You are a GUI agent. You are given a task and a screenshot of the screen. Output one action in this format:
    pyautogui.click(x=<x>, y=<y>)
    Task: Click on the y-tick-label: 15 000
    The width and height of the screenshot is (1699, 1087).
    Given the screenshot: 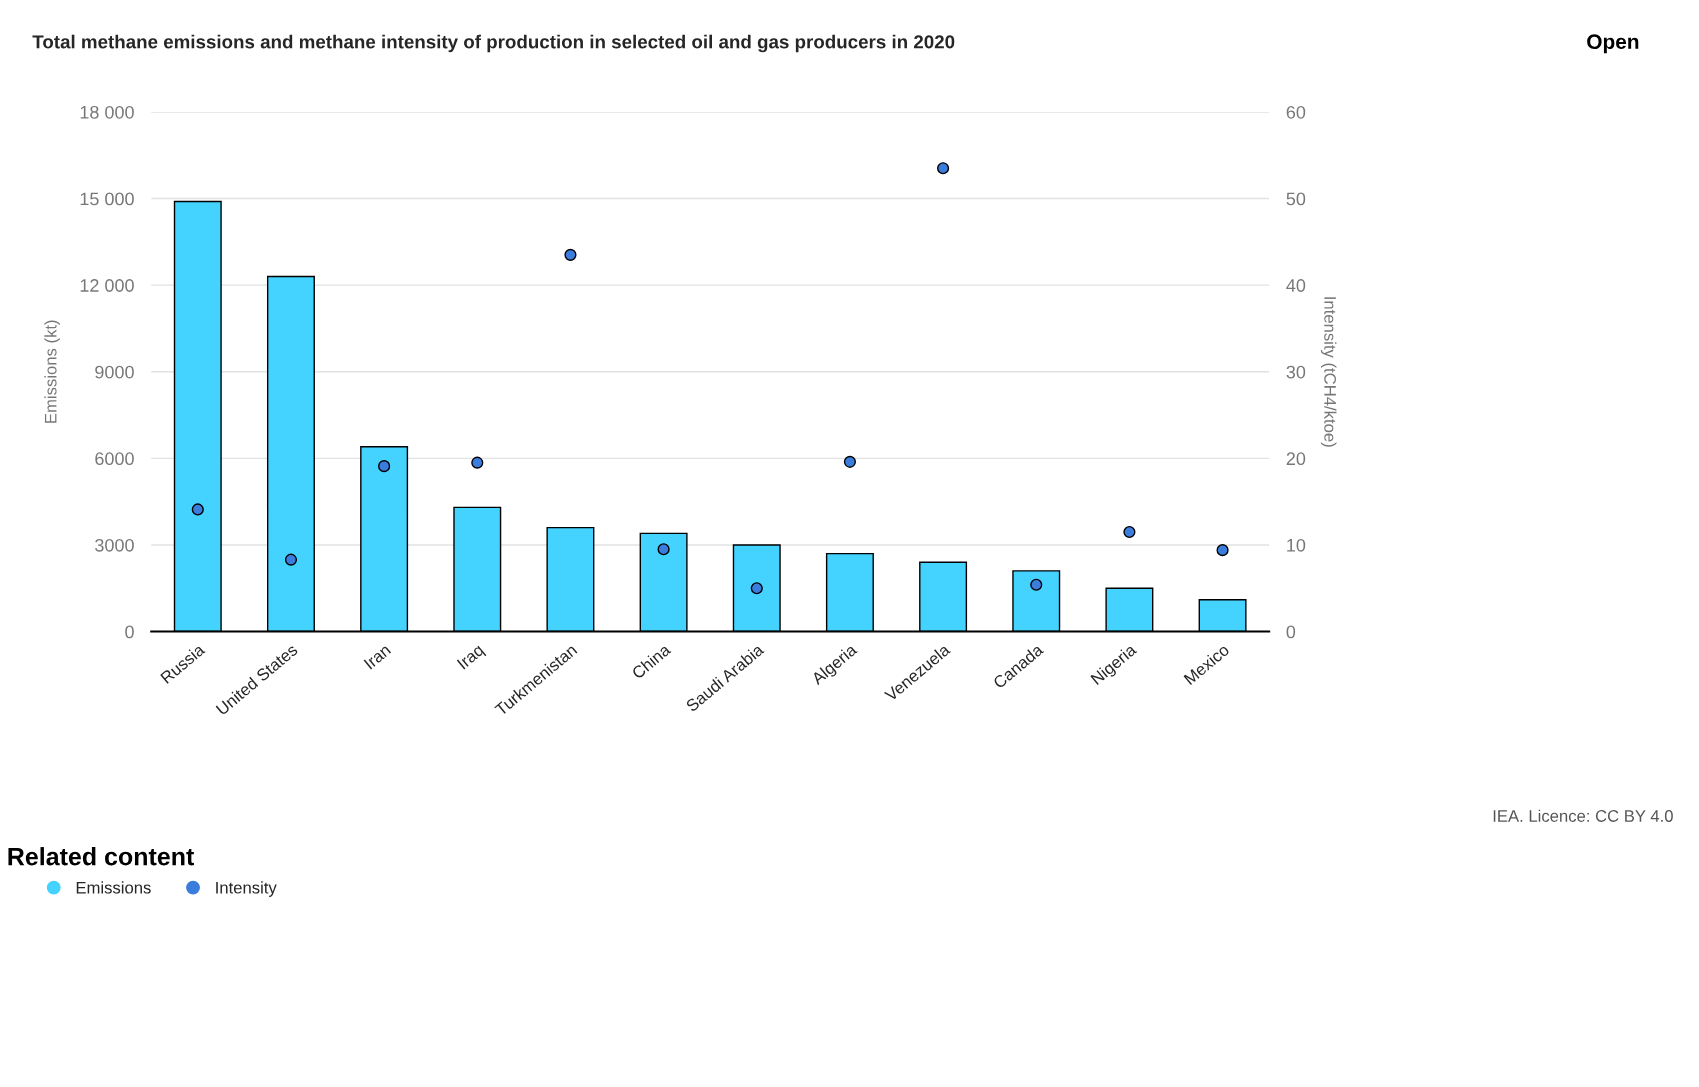 What is the action you would take?
    pyautogui.click(x=107, y=199)
    